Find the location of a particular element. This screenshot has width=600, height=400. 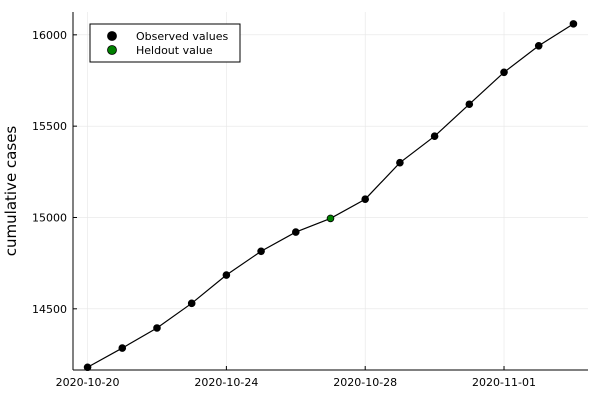

legend-marker-observed is located at coordinates (112, 36).